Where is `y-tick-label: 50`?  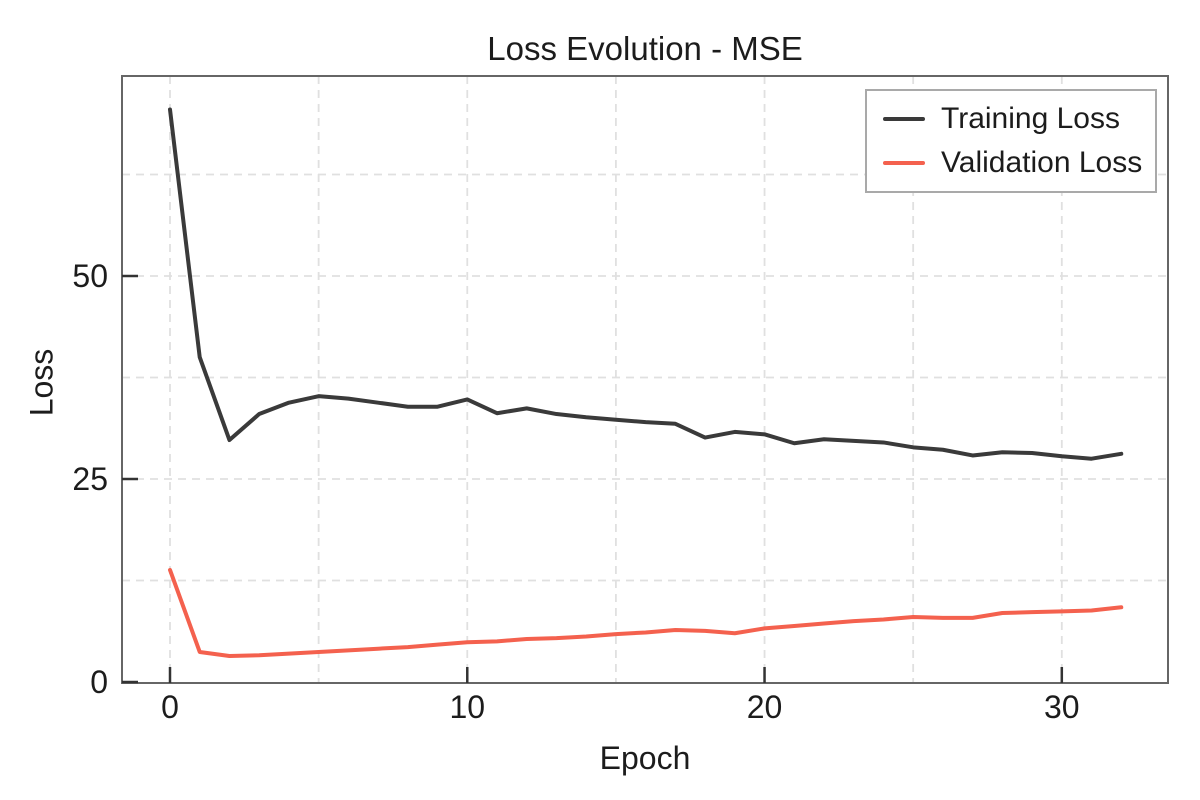
y-tick-label: 50 is located at coordinates (90, 276).